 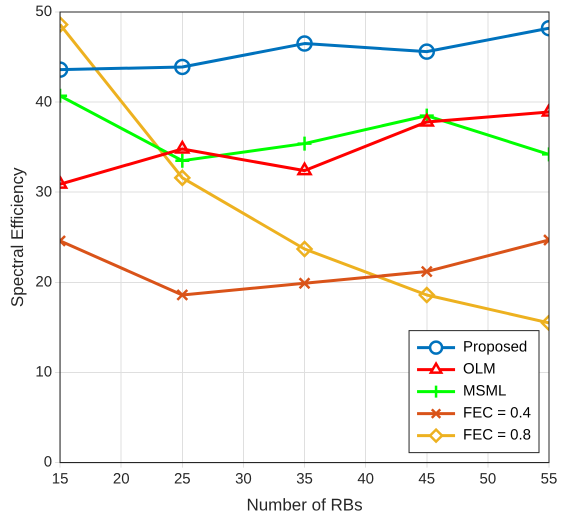 What do you see at coordinates (43, 282) in the screenshot?
I see `y-tick-label: 20` at bounding box center [43, 282].